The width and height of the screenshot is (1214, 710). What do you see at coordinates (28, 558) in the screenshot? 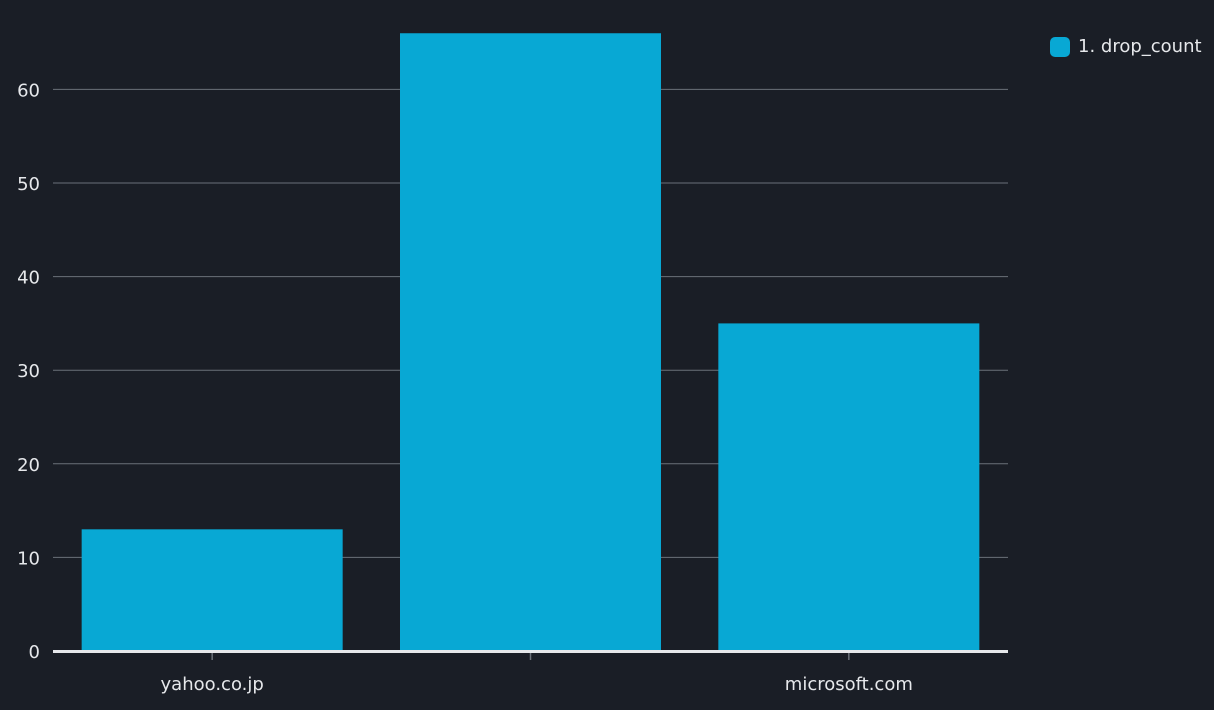
I see `y-tick-label: 10` at bounding box center [28, 558].